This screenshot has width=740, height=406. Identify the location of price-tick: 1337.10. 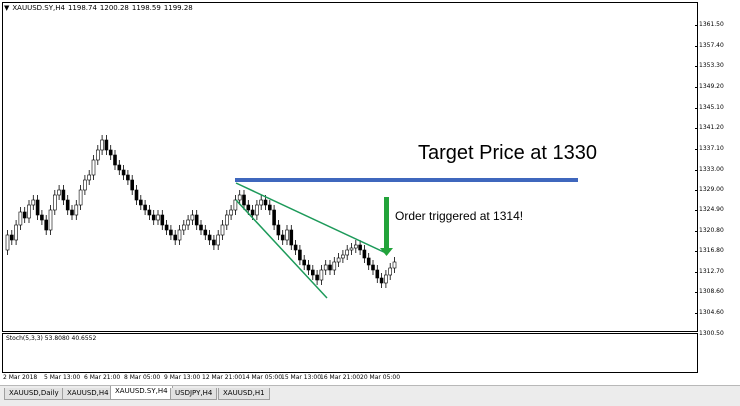
(709, 148).